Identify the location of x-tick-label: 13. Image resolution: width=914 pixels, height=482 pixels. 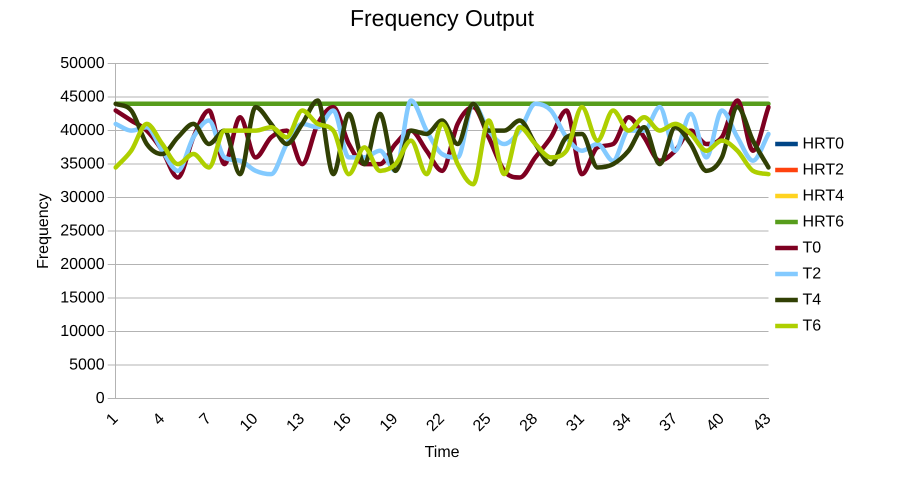
(296, 422).